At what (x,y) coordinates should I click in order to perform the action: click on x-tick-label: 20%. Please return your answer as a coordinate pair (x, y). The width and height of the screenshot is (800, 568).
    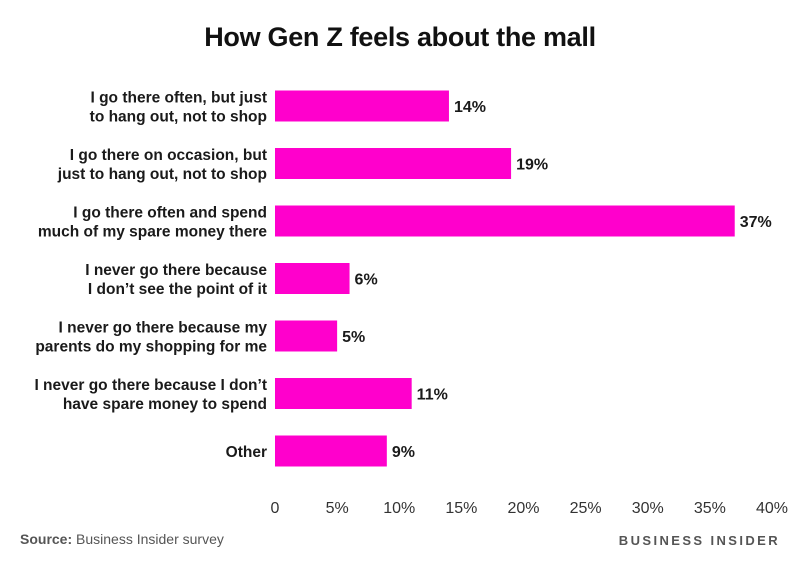
    Looking at the image, I should click on (523, 508).